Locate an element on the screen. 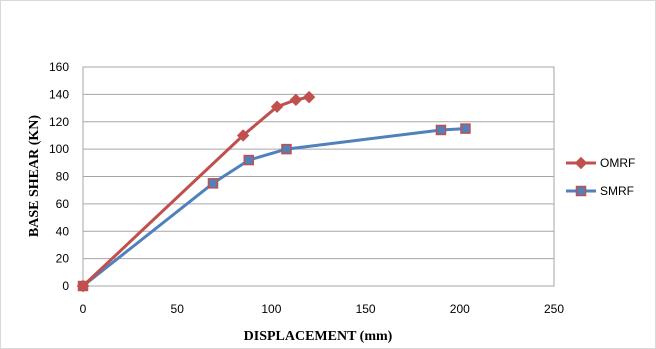  y-tick-label: 100 is located at coordinates (59, 149).